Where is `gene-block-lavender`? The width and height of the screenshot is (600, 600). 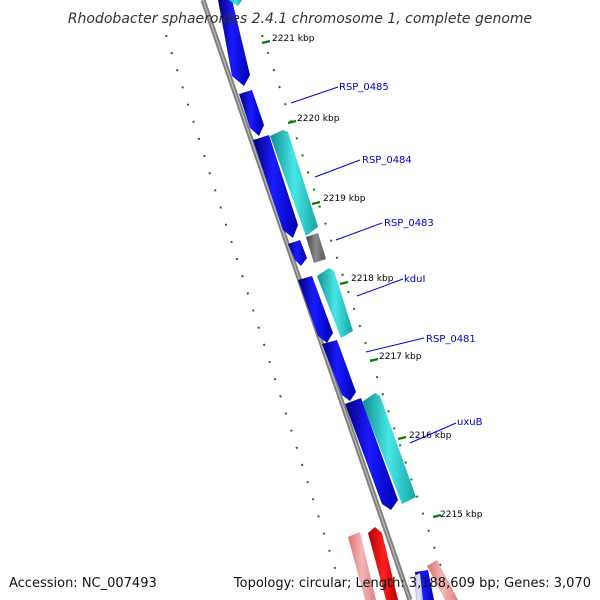
gene-block-lavender is located at coordinates (418, 586).